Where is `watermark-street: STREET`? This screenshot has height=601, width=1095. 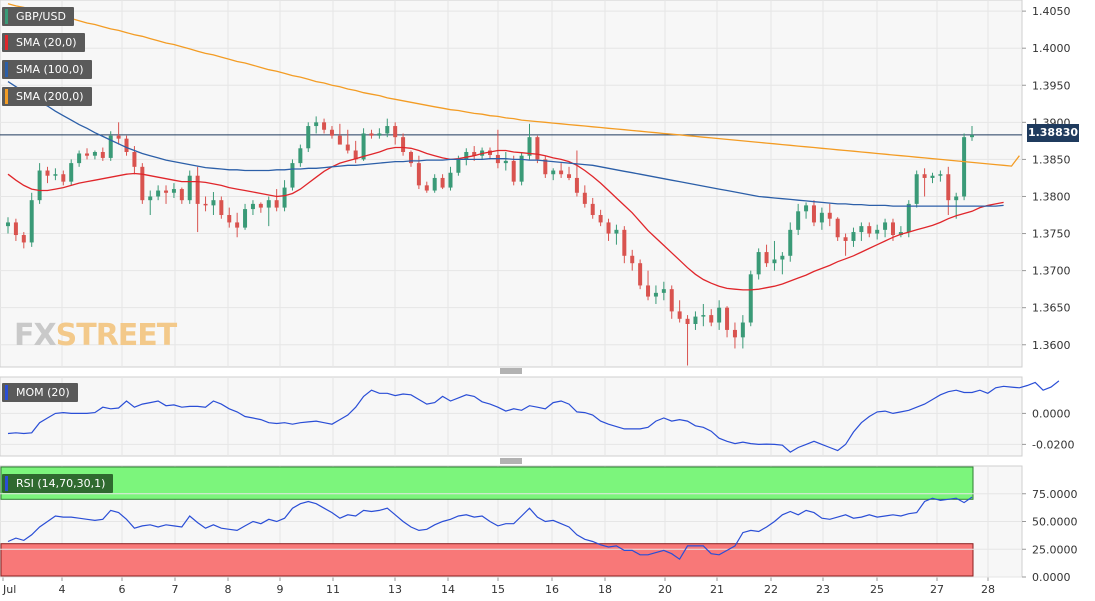 watermark-street: STREET is located at coordinates (116, 335).